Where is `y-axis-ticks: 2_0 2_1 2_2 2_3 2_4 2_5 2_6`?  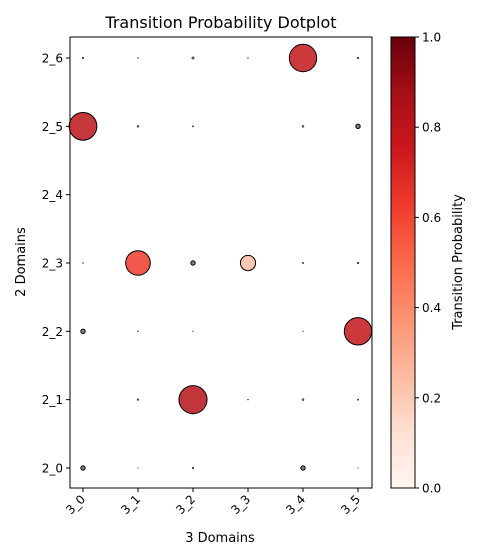
y-axis-ticks: 2_0 2_1 2_2 2_3 2_4 2_5 2_6 is located at coordinates (56, 263).